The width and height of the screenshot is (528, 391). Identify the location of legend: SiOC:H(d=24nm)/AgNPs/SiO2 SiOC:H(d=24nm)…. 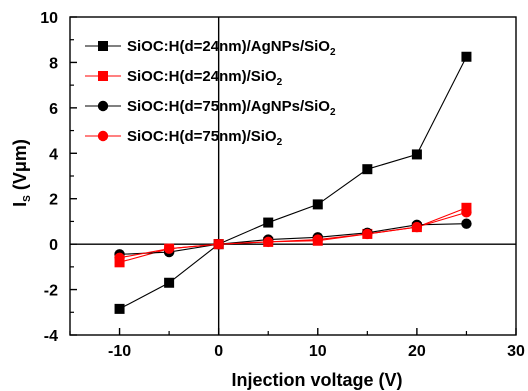
(210, 93).